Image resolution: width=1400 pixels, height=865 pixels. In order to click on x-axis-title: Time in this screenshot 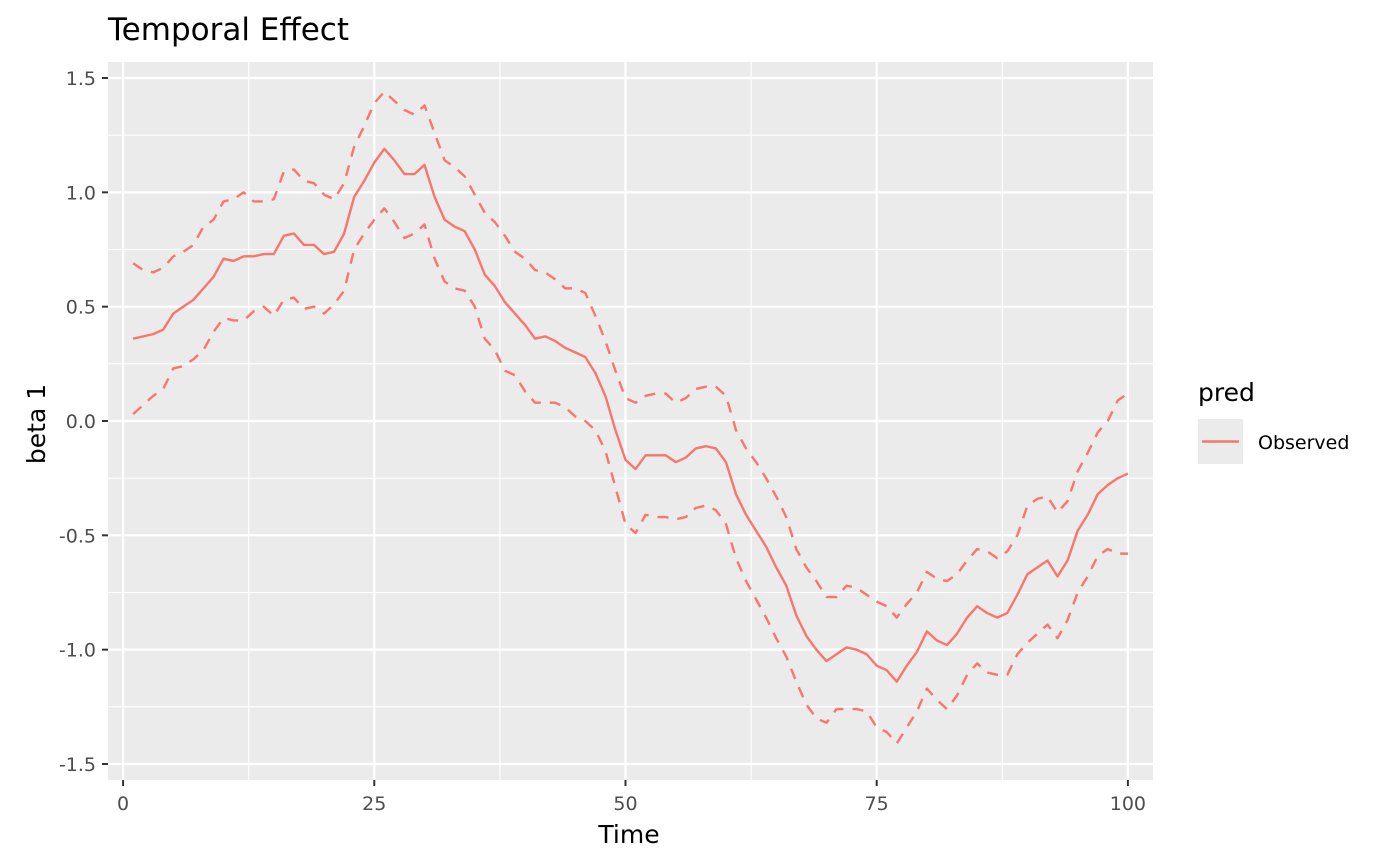, I will do `click(628, 834)`.